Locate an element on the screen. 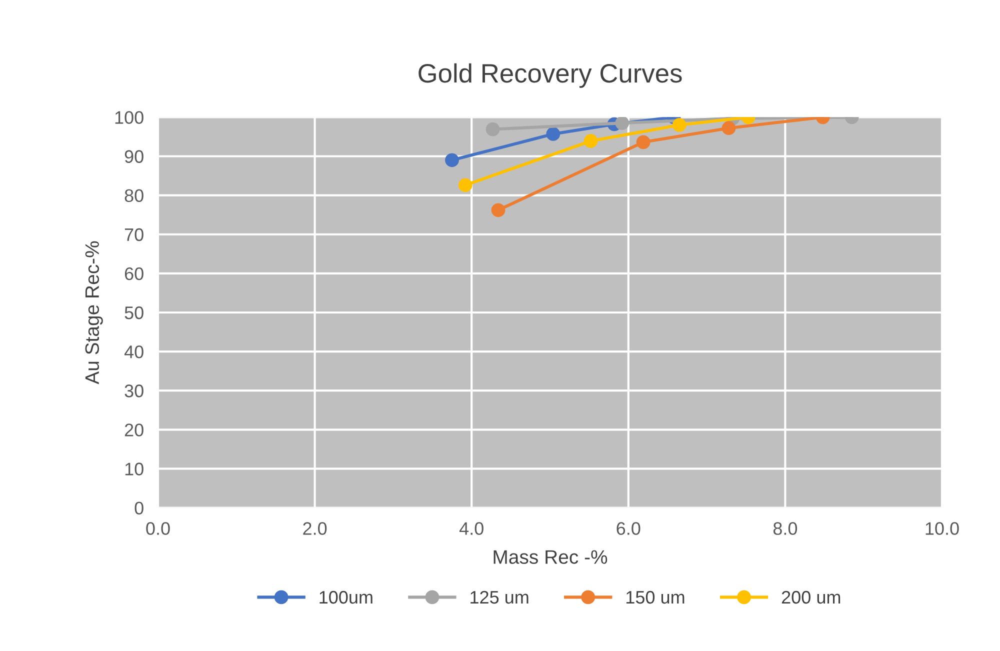 The width and height of the screenshot is (1000, 651). x-tick-label: 8.0 is located at coordinates (785, 528).